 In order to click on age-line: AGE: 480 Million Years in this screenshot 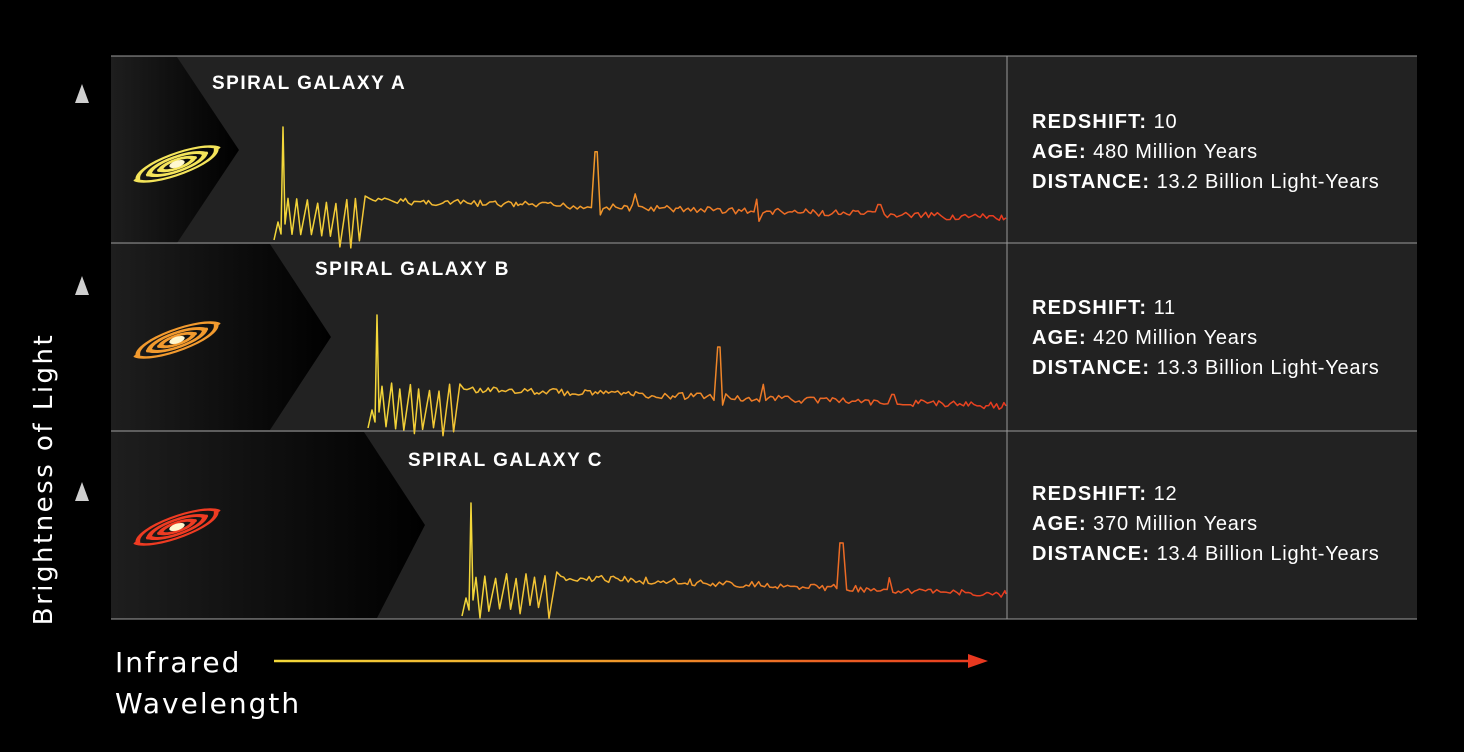, I will do `click(1232, 152)`.